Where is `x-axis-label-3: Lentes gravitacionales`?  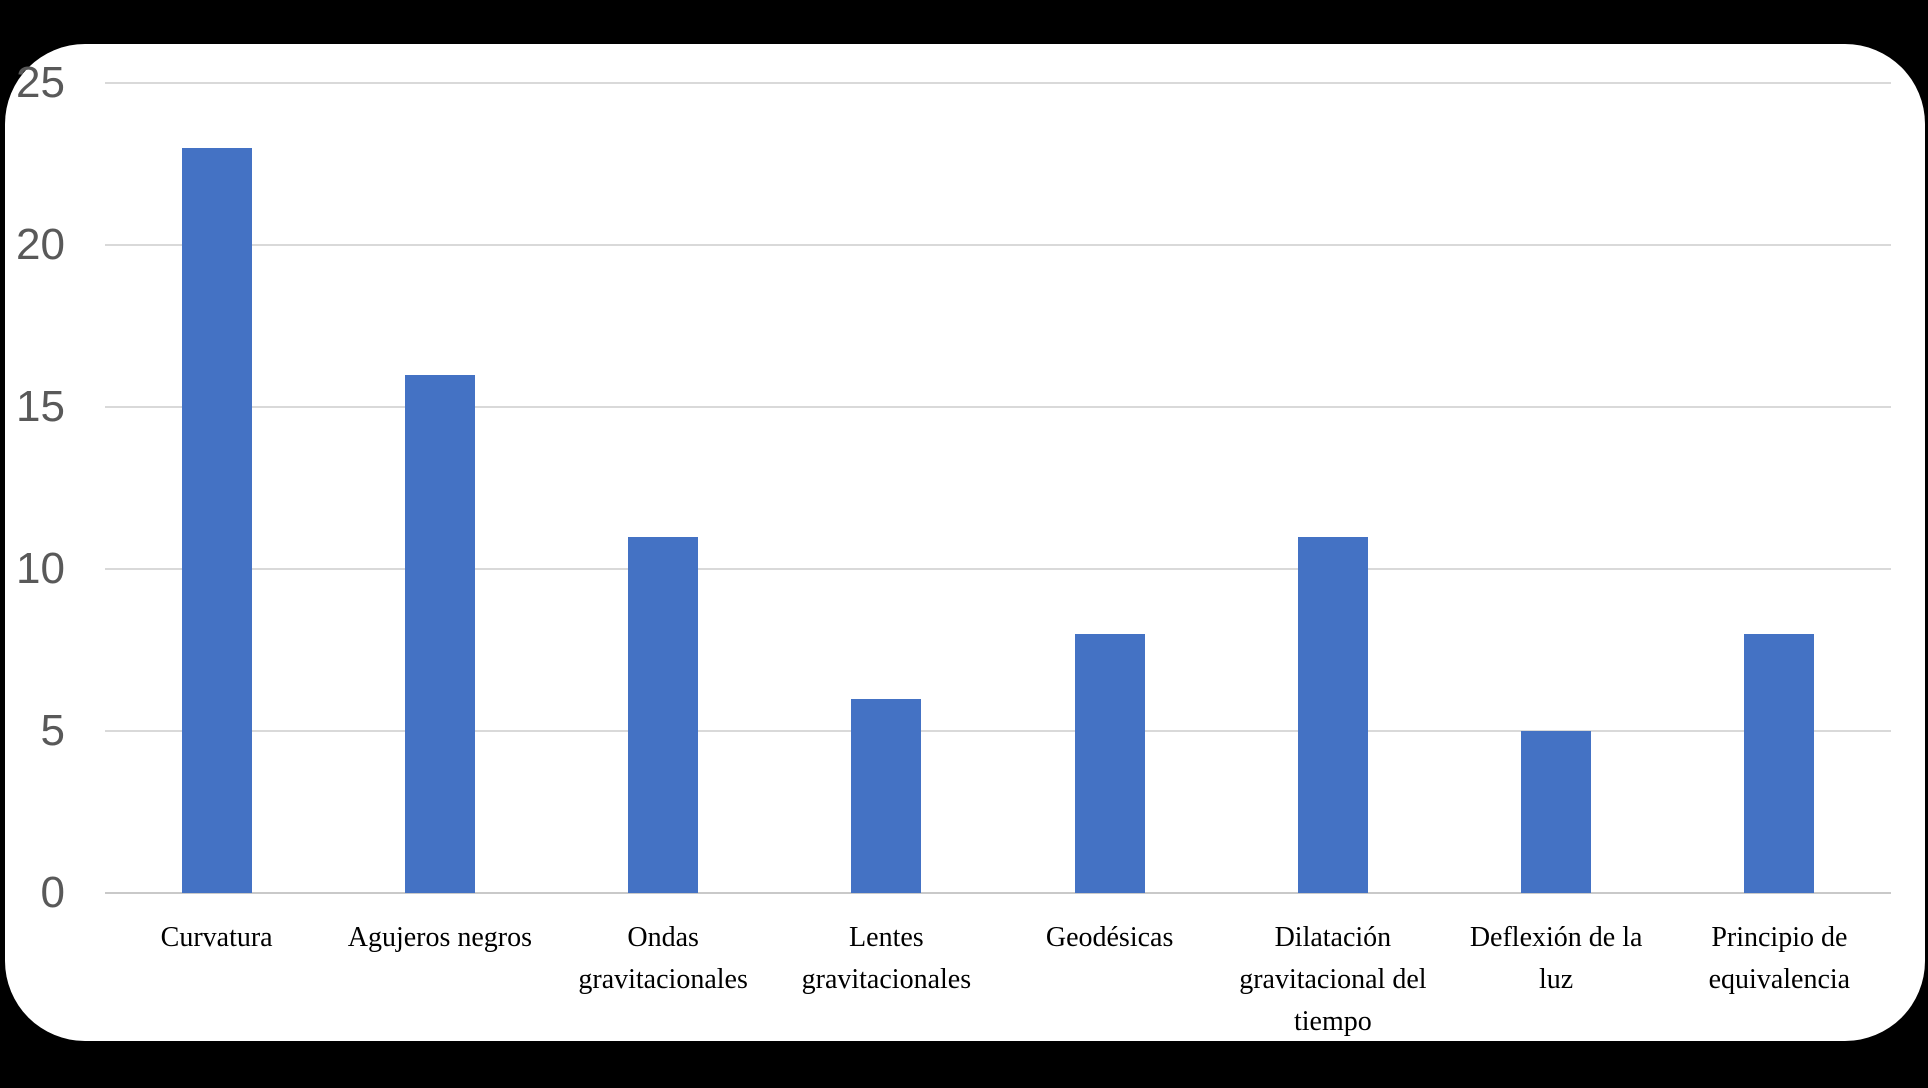 x-axis-label-3: Lentes gravitacionales is located at coordinates (886, 958).